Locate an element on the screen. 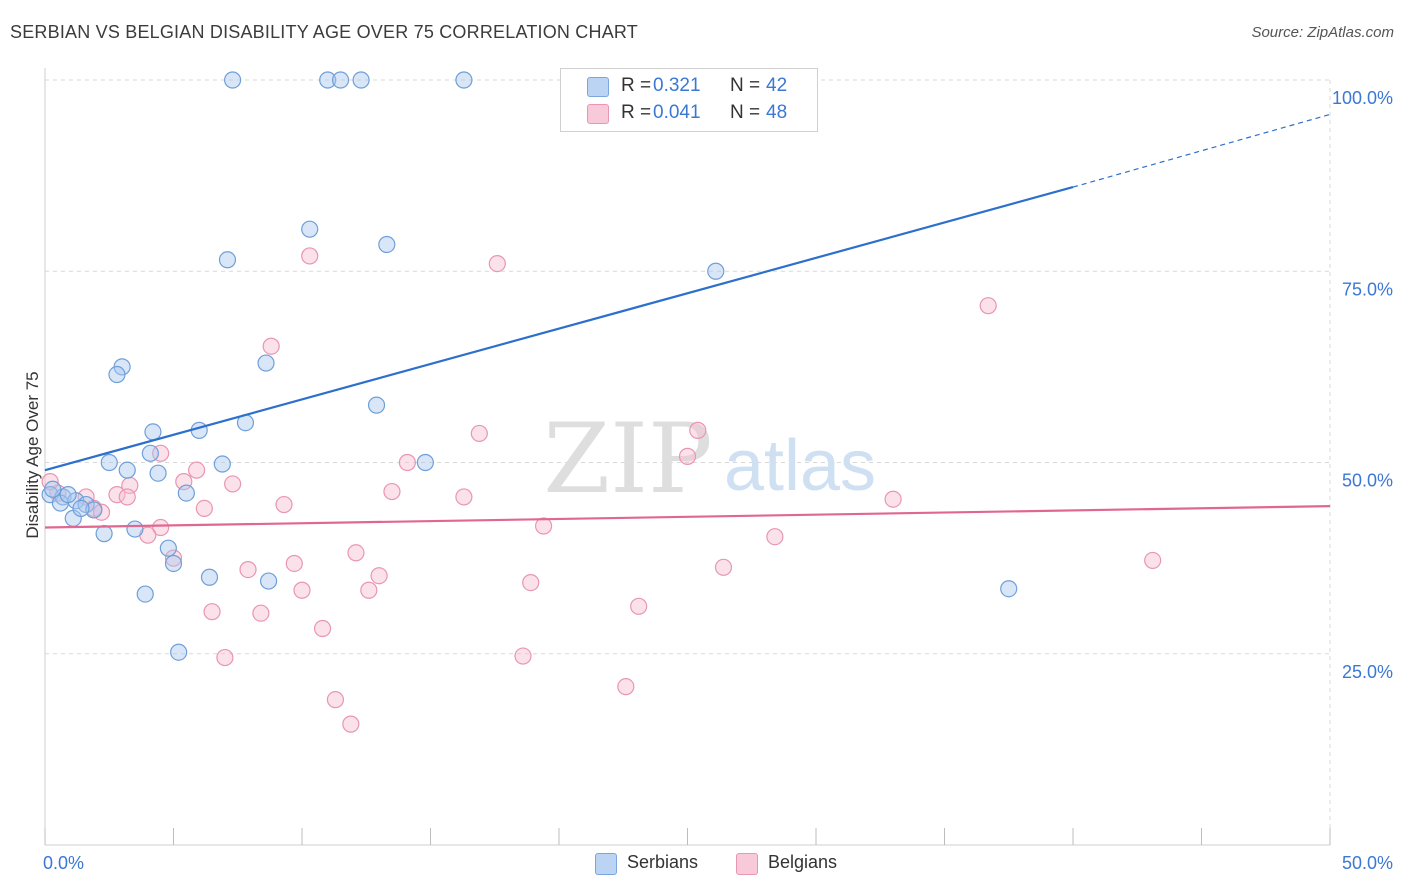 This screenshot has height=892, width=1406. serbians-r-label: R = is located at coordinates (636, 85).